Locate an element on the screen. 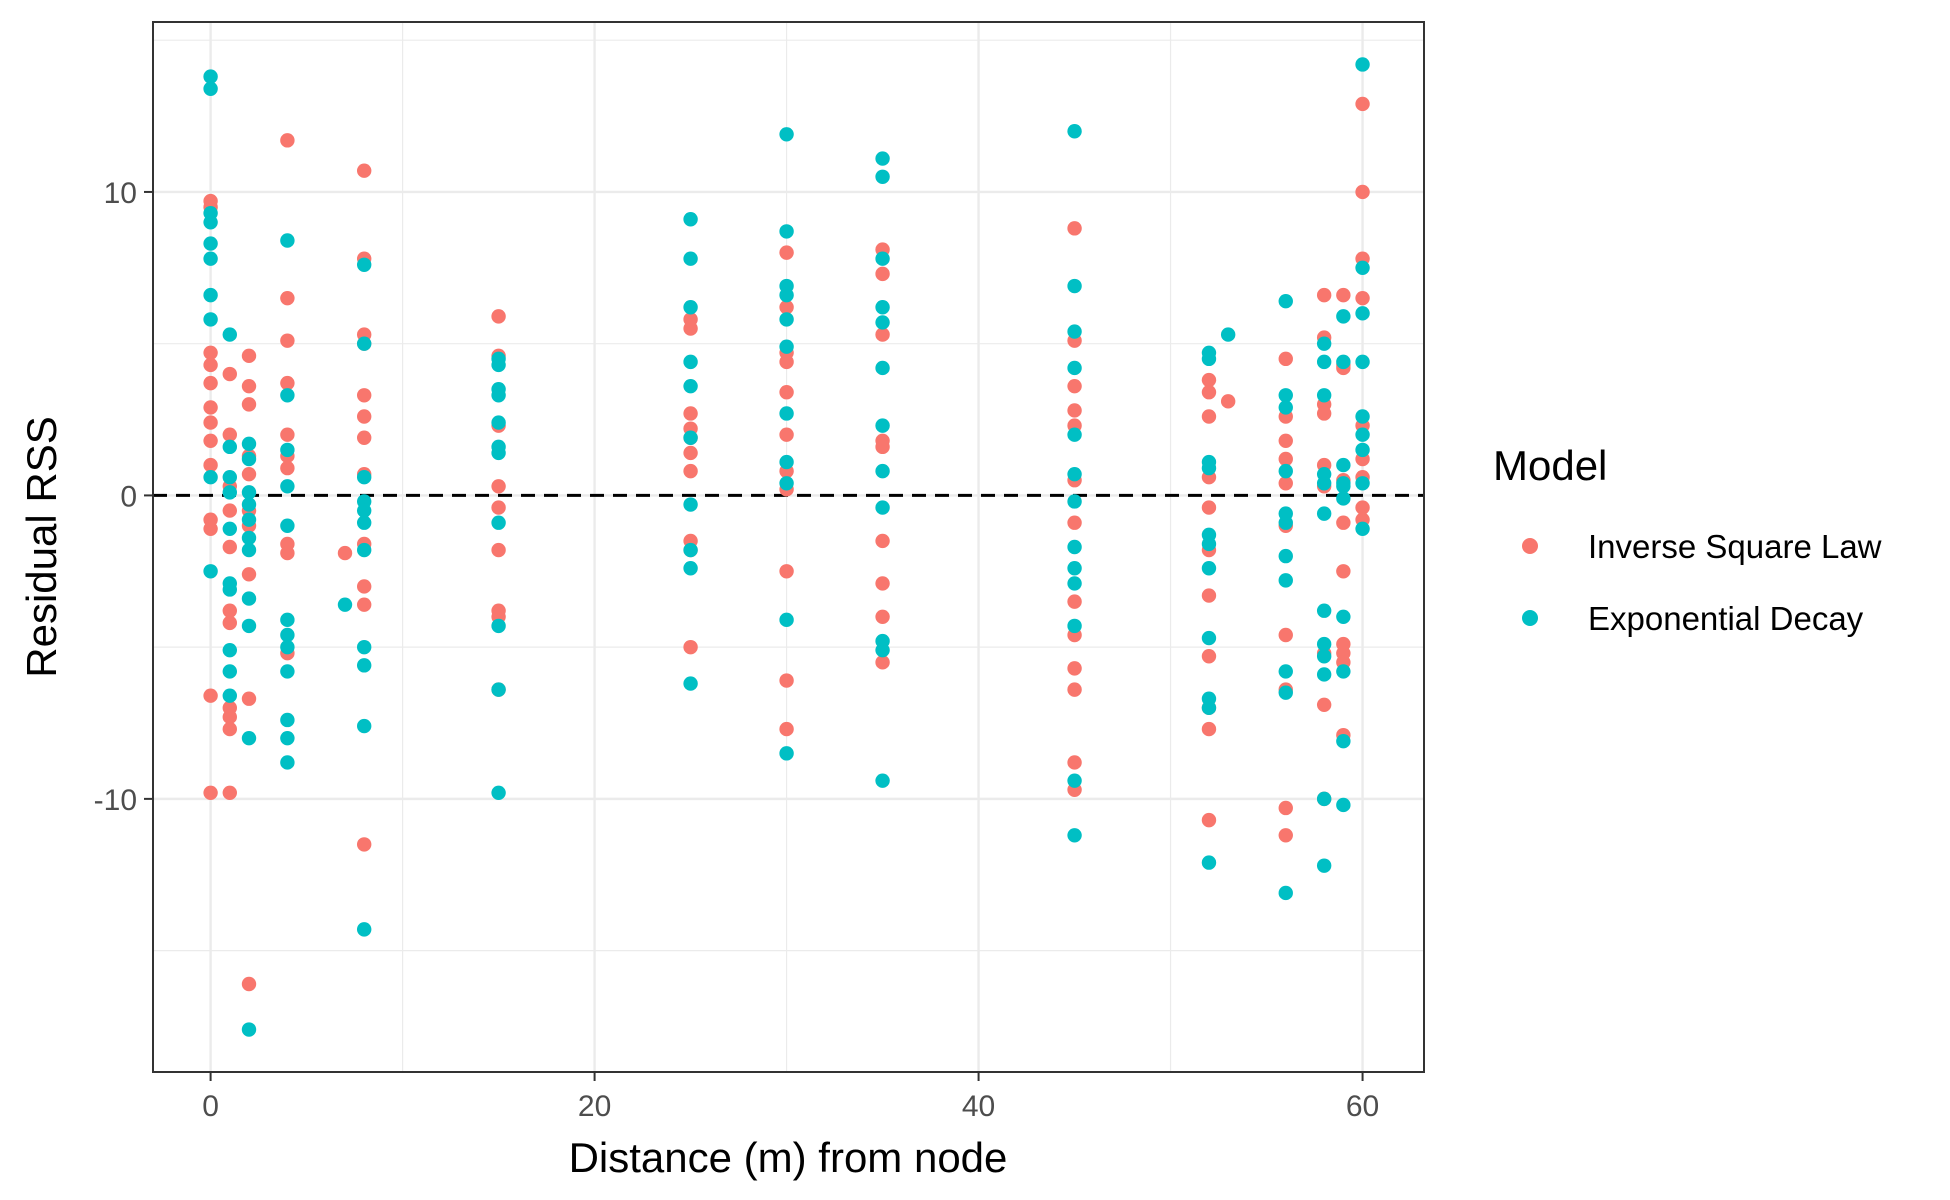  legend-label-inverse-square-law: Inverse Square Law is located at coordinates (1735, 546).